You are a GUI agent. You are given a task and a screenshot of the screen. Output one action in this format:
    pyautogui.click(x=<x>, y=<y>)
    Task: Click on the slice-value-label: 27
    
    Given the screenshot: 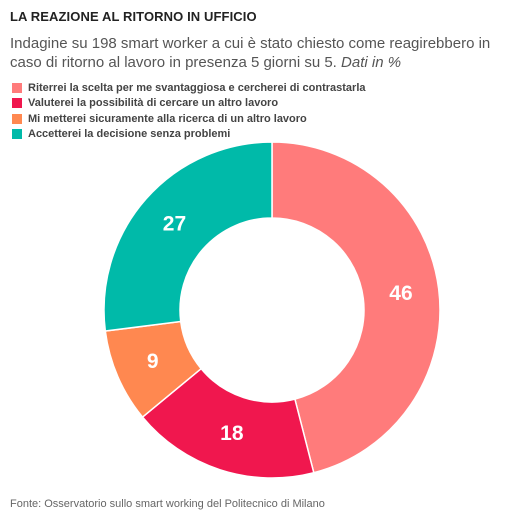 What is the action you would take?
    pyautogui.click(x=174, y=224)
    